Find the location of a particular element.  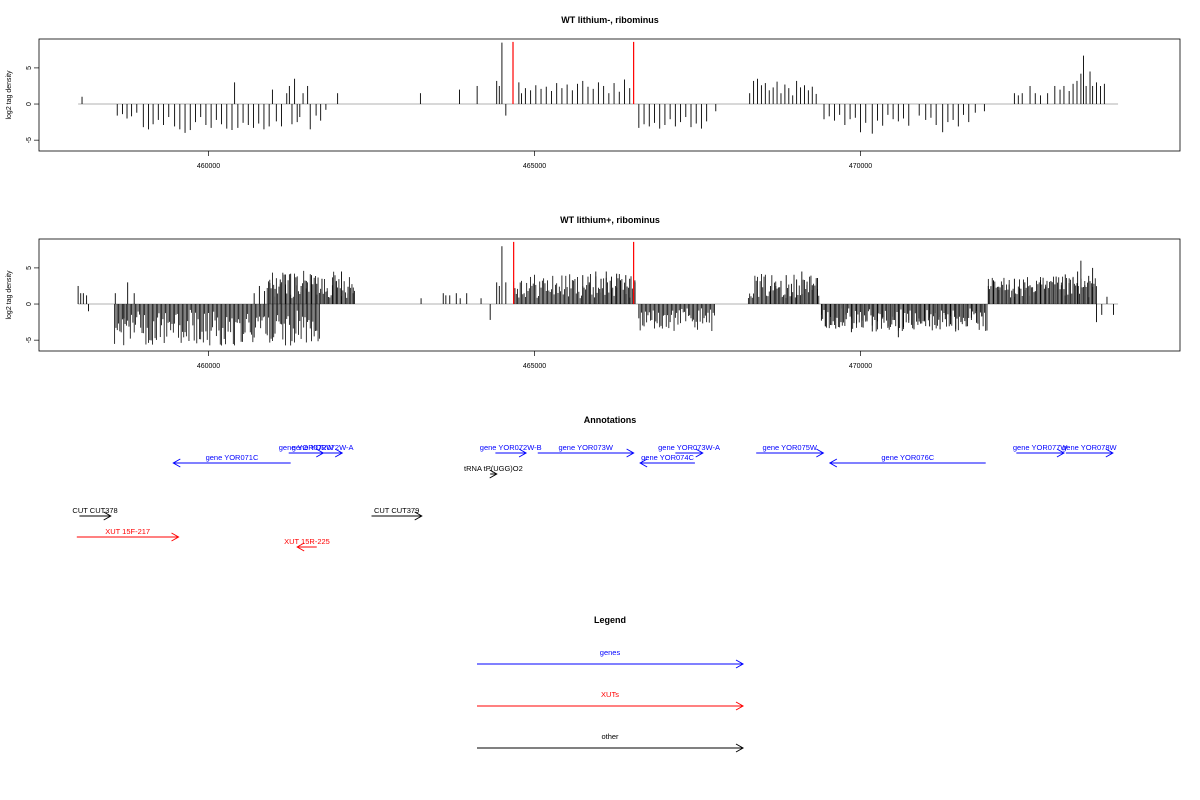

panel-2-y-axis: -5 0 5 is located at coordinates (32, 304).